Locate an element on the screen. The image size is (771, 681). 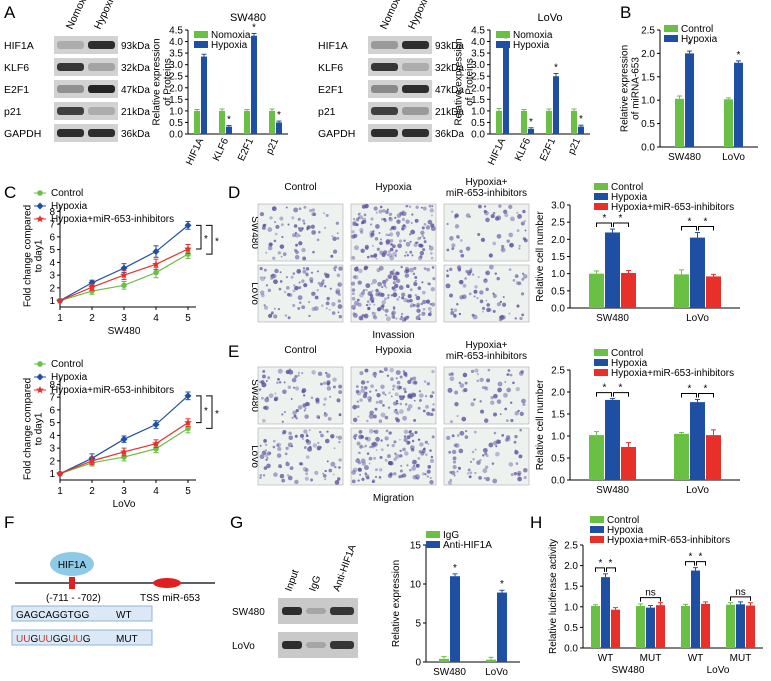
y-axis-label: Relative expression is located at coordinates (396, 603).